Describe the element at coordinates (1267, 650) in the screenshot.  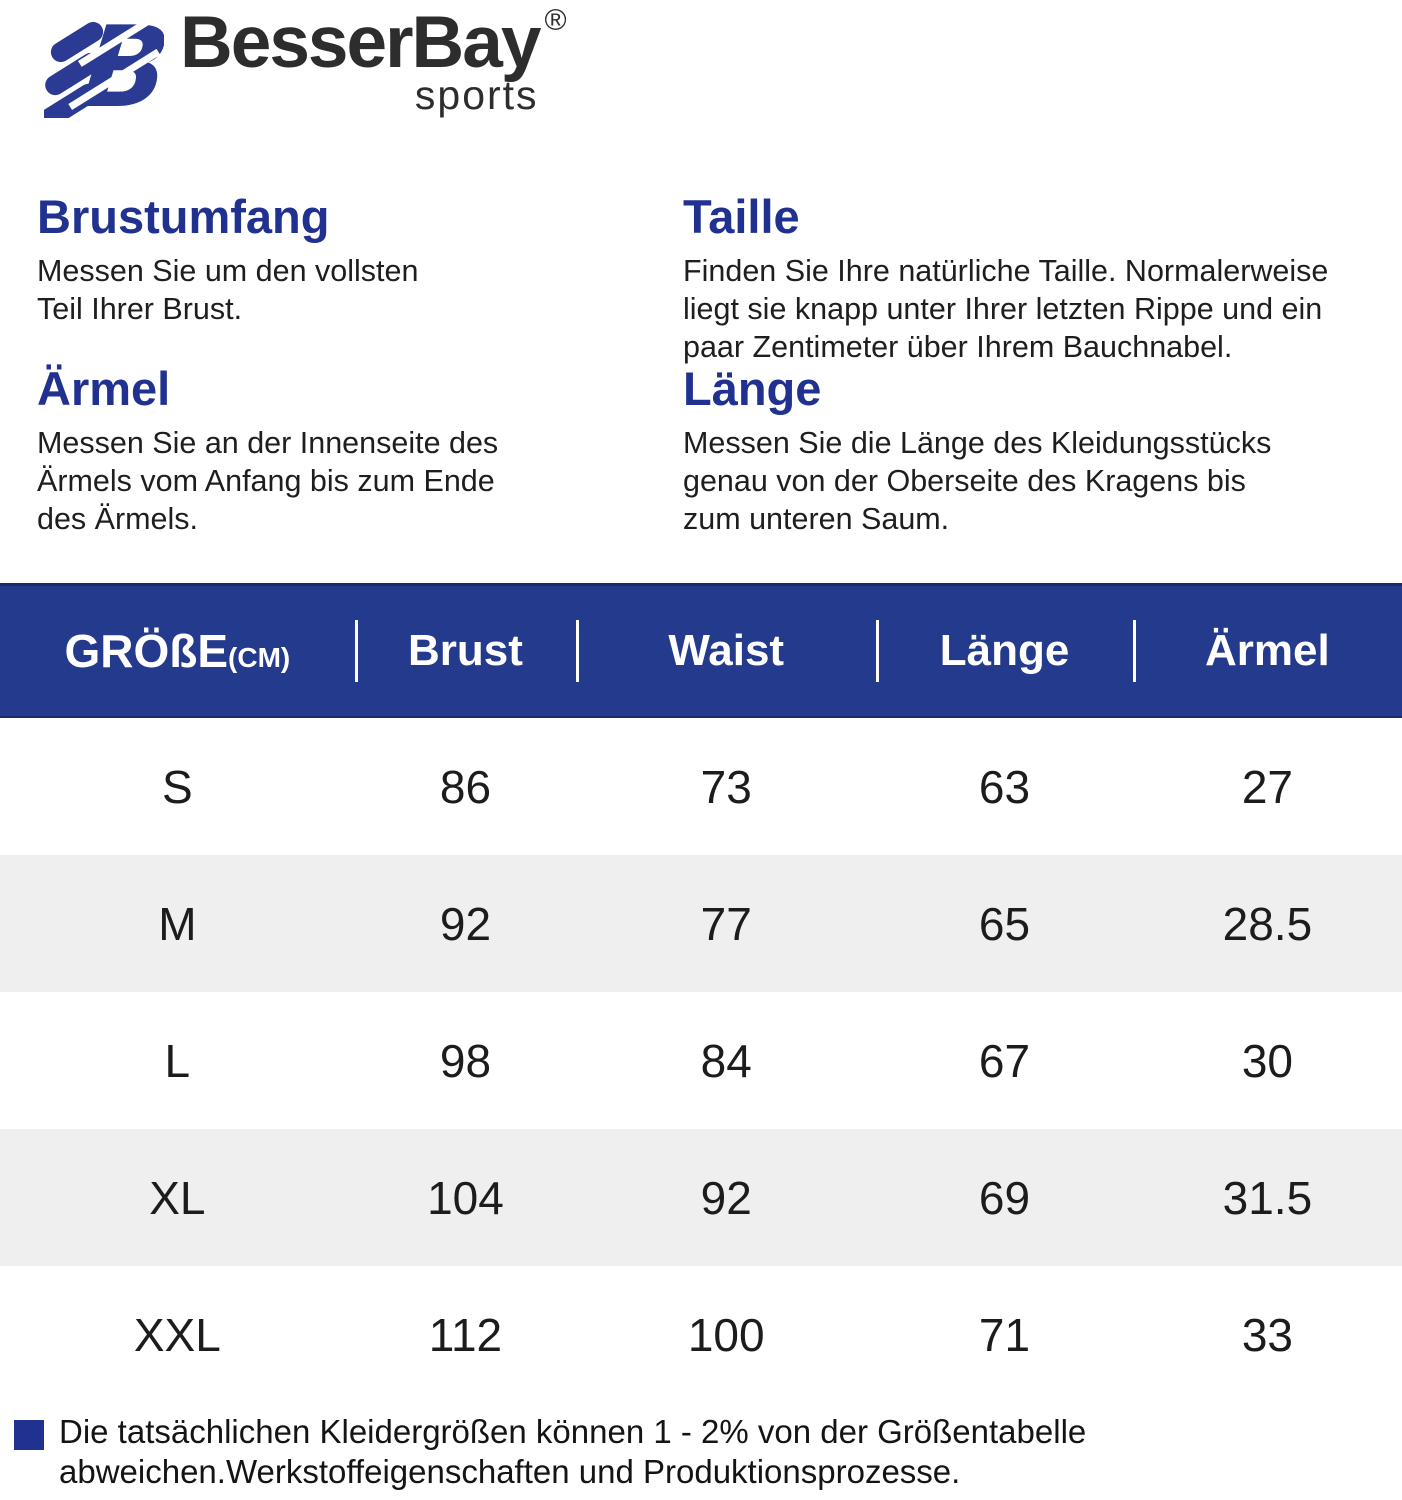
I see `header-aermel: Ärmel` at that location.